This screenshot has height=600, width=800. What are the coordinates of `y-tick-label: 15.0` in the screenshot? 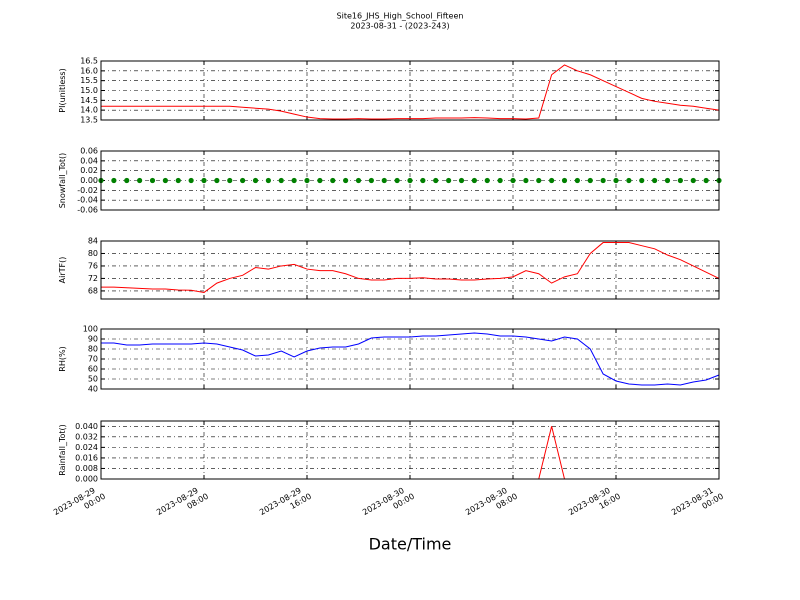 It's located at (89, 90).